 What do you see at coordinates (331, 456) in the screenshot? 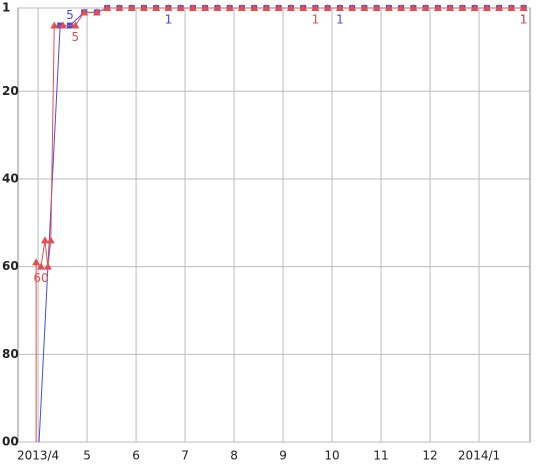
I see `x-tick-label: 10` at bounding box center [331, 456].